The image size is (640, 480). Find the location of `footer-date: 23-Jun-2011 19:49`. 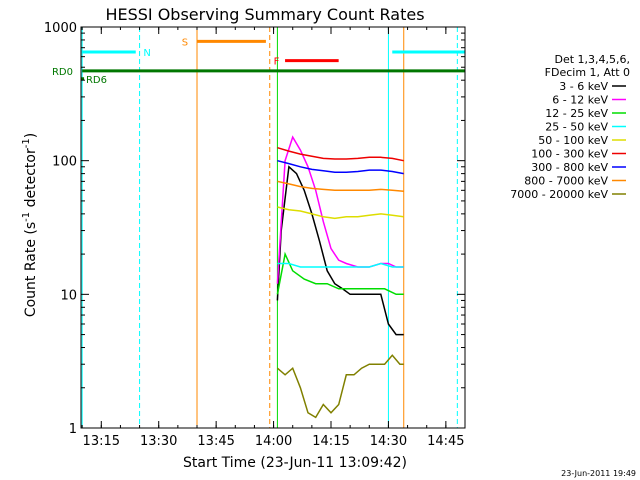

footer-date: 23-Jun-2011 19:49 is located at coordinates (598, 473).